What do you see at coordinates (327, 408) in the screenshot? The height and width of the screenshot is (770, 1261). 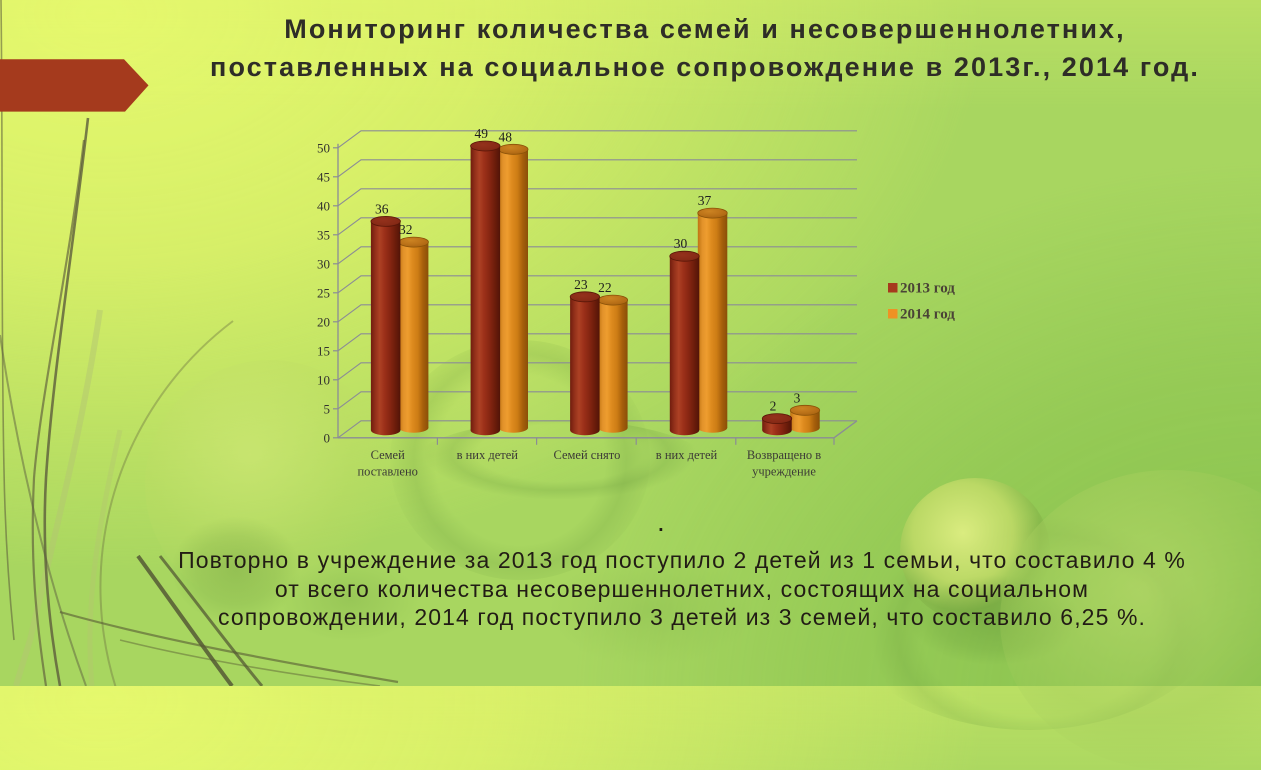 I see `svg-text: 5` at bounding box center [327, 408].